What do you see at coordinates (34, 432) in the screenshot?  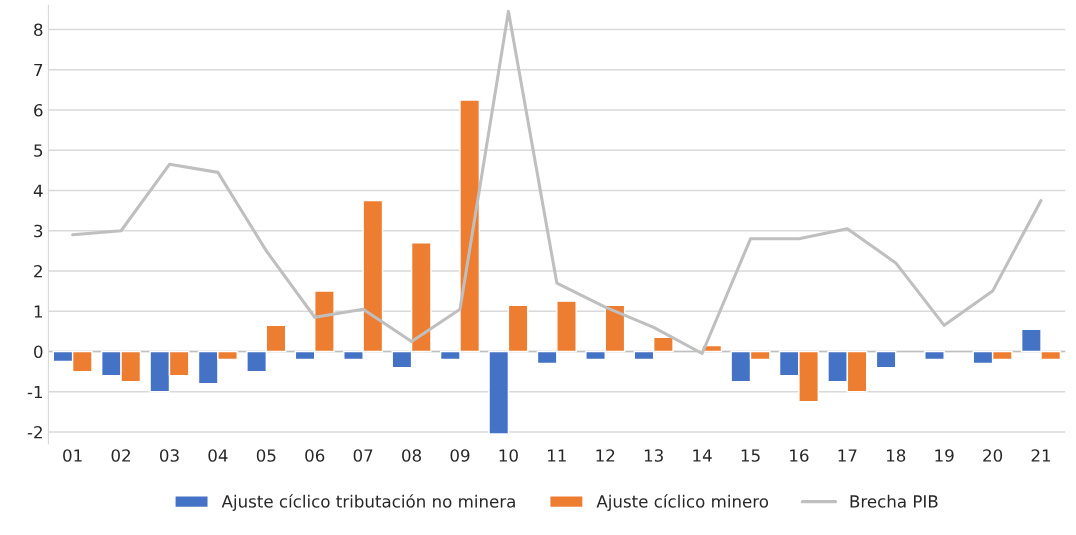 I see `y-tick-label: -2` at bounding box center [34, 432].